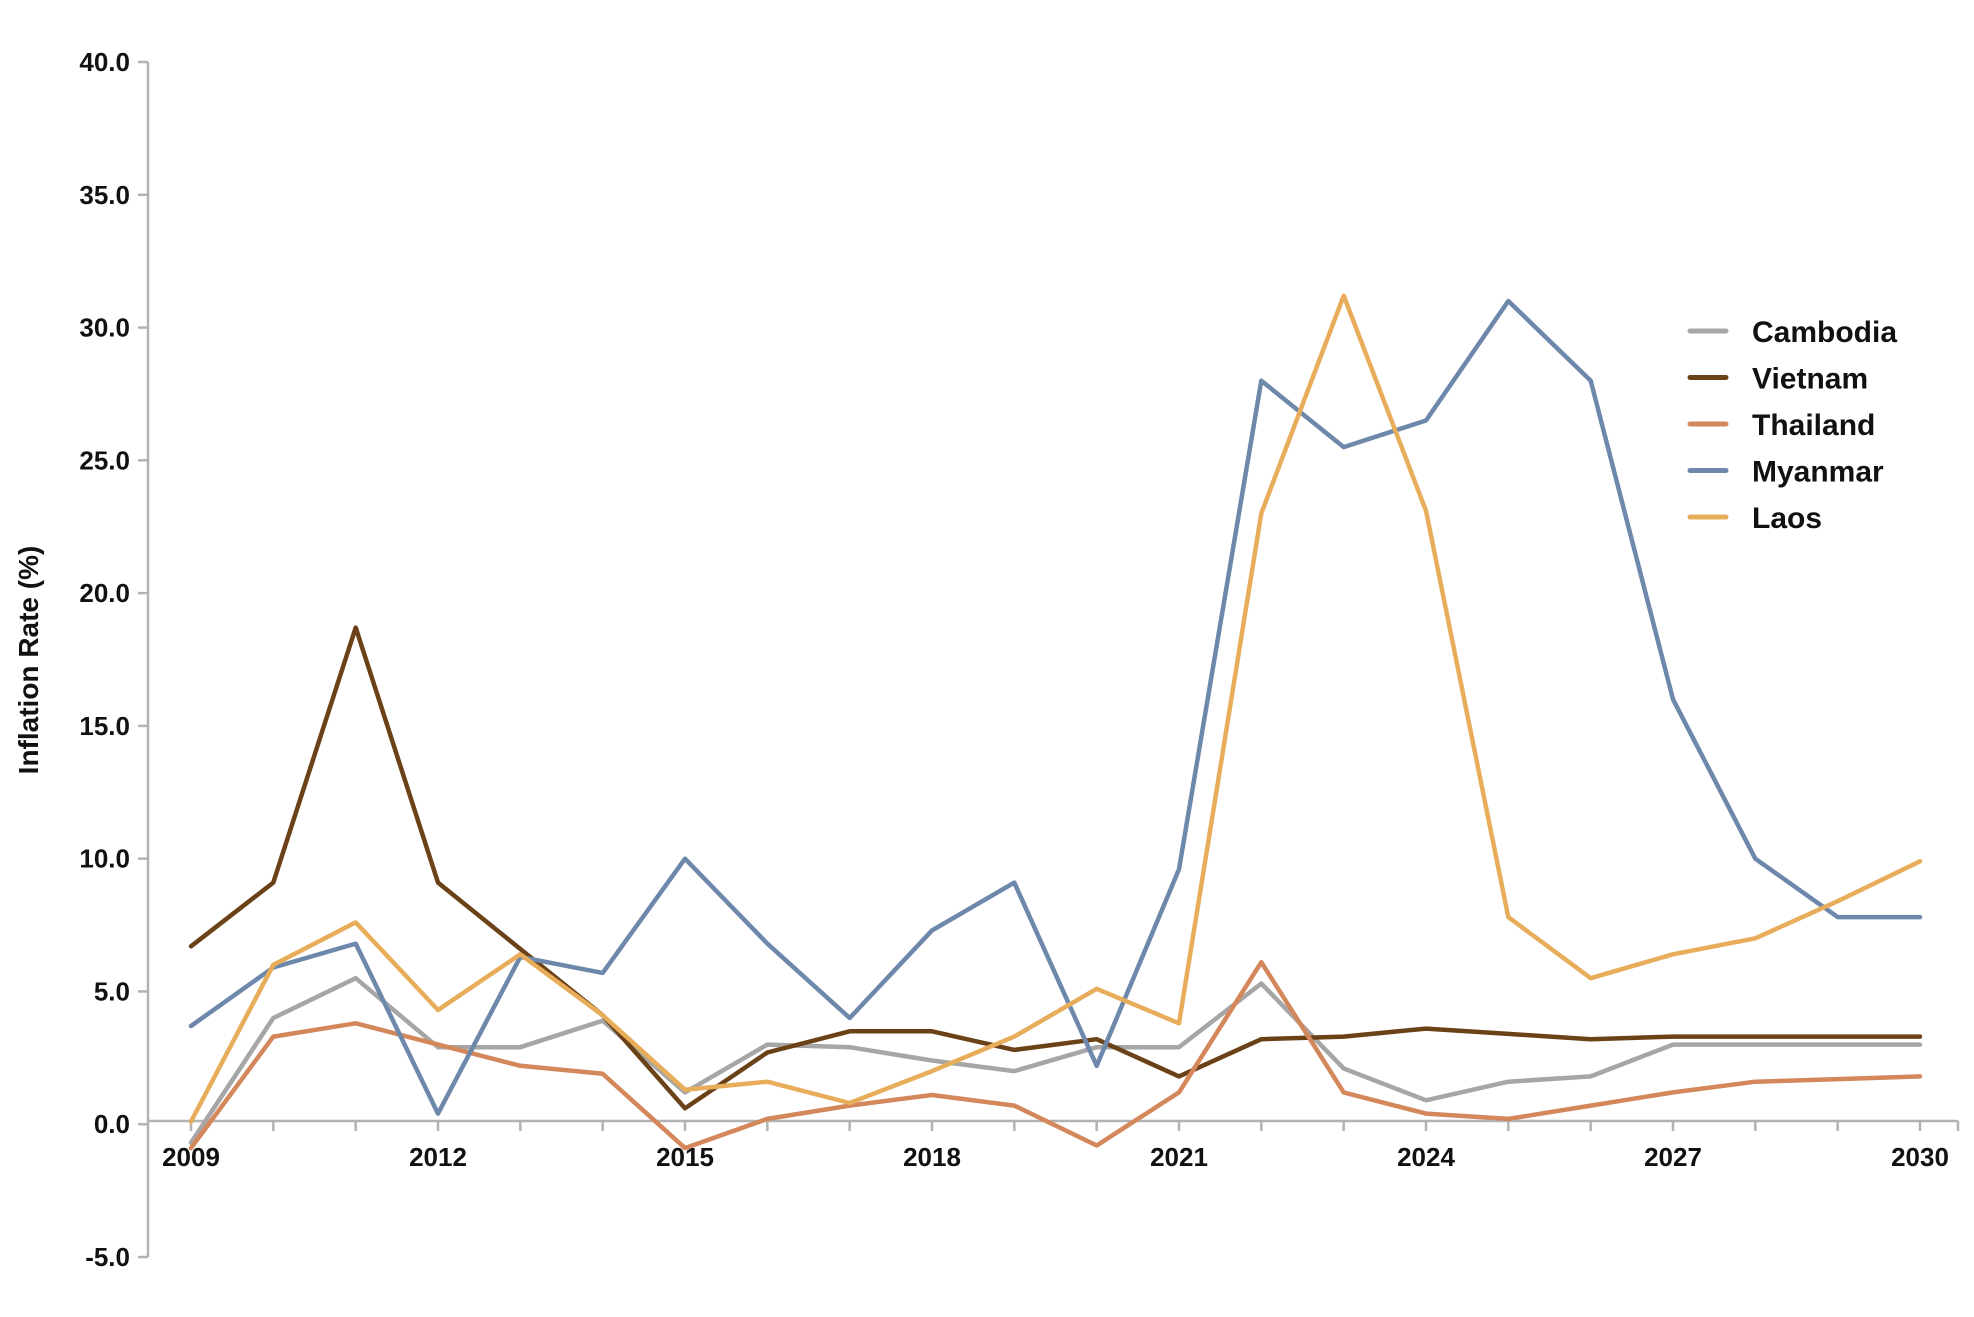 The image size is (1974, 1317). Describe the element at coordinates (1426, 1157) in the screenshot. I see `x-tick-label: 2024` at that location.